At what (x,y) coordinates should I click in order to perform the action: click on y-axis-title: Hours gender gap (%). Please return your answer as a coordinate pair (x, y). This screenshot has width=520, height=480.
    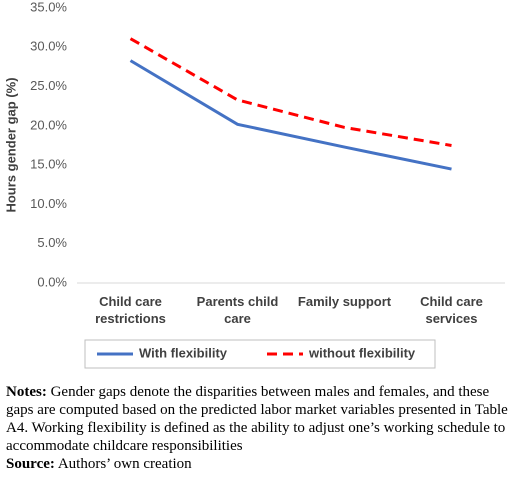
    Looking at the image, I should click on (10, 144).